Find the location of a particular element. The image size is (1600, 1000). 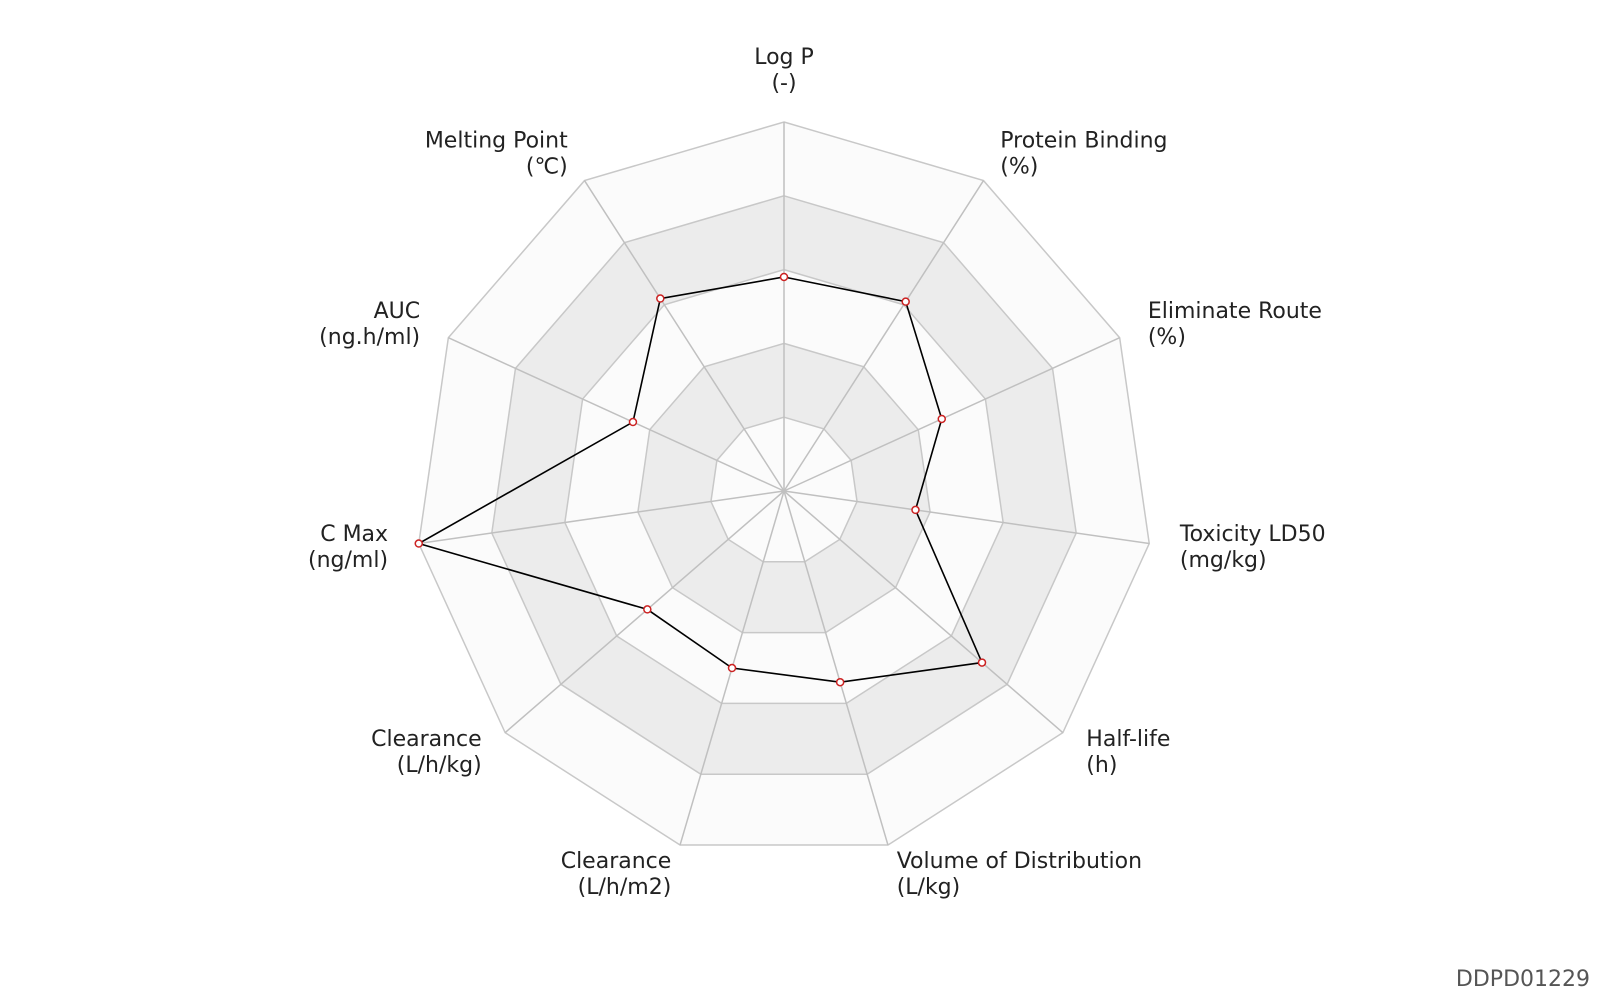

data-line is located at coordinates (700, 479).